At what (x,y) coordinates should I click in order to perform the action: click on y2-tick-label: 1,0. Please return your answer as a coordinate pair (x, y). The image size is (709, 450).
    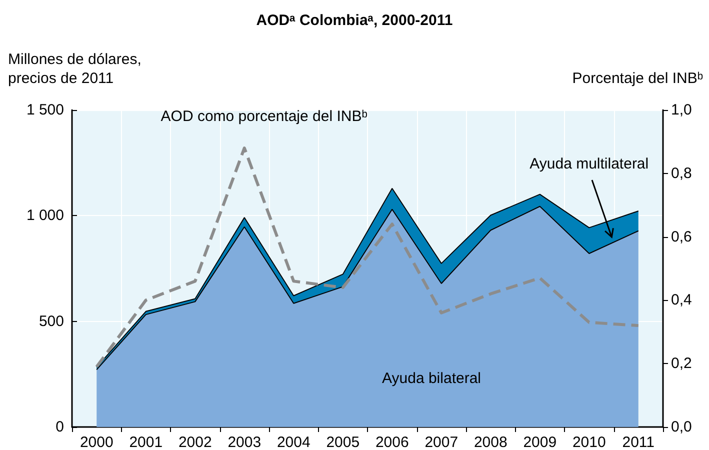
    Looking at the image, I should click on (681, 110).